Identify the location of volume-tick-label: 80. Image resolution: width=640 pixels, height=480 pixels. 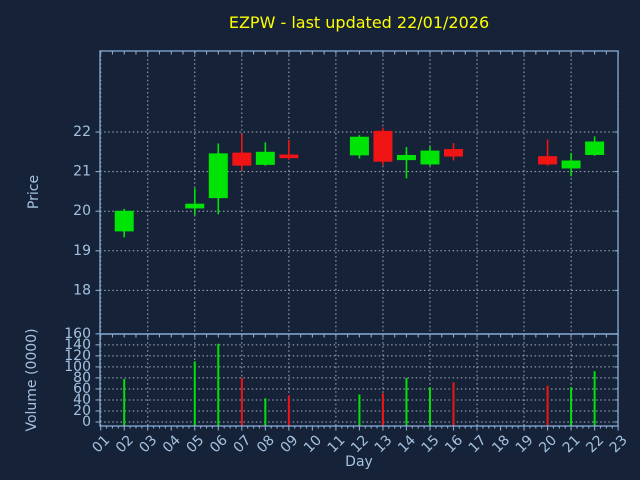
(82, 378).